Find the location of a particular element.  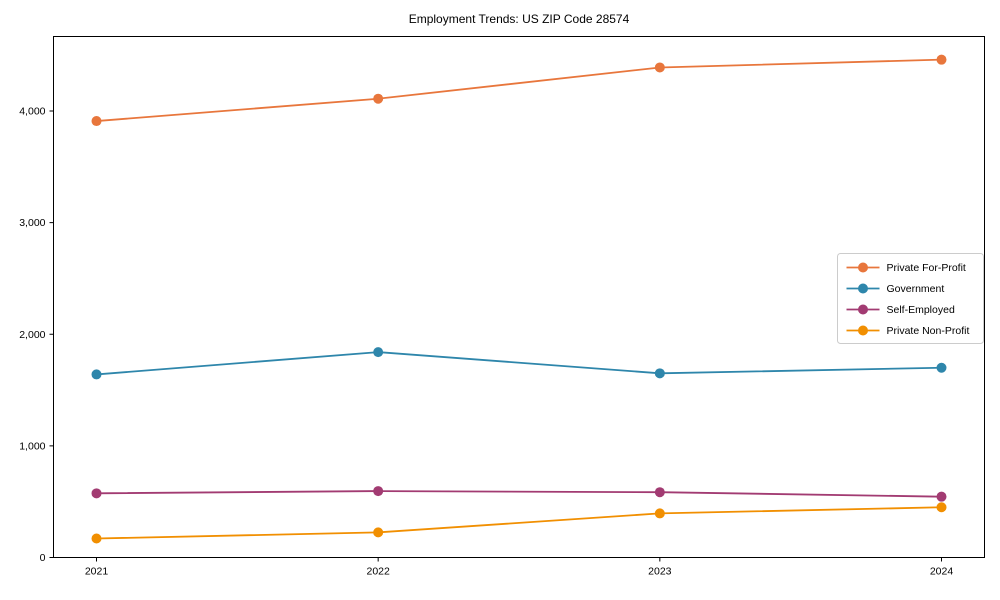

legend-label-private-for-profit: Private For-Profit is located at coordinates (926, 268).